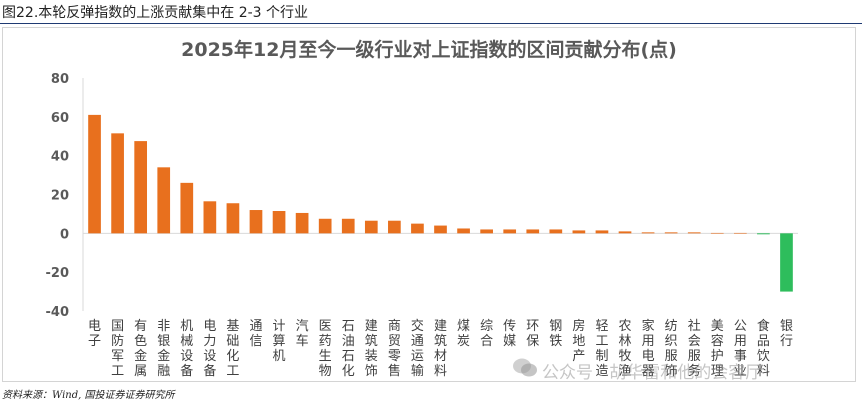  I want to click on category-label: 房地产, so click(578, 341).